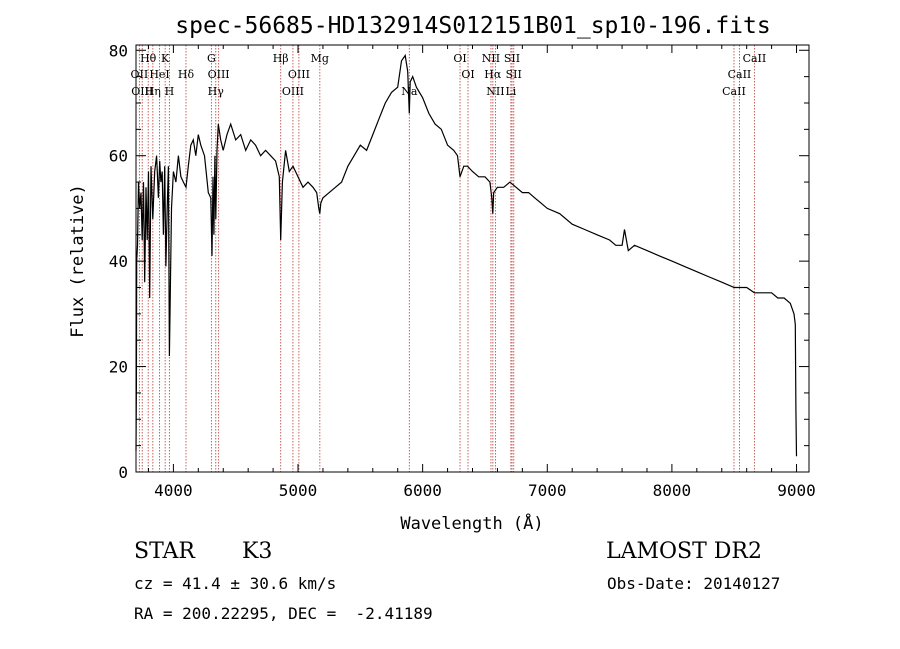 The width and height of the screenshot is (900, 649). Describe the element at coordinates (219, 74) in the screenshot. I see `marker-label-12: OIII` at that location.